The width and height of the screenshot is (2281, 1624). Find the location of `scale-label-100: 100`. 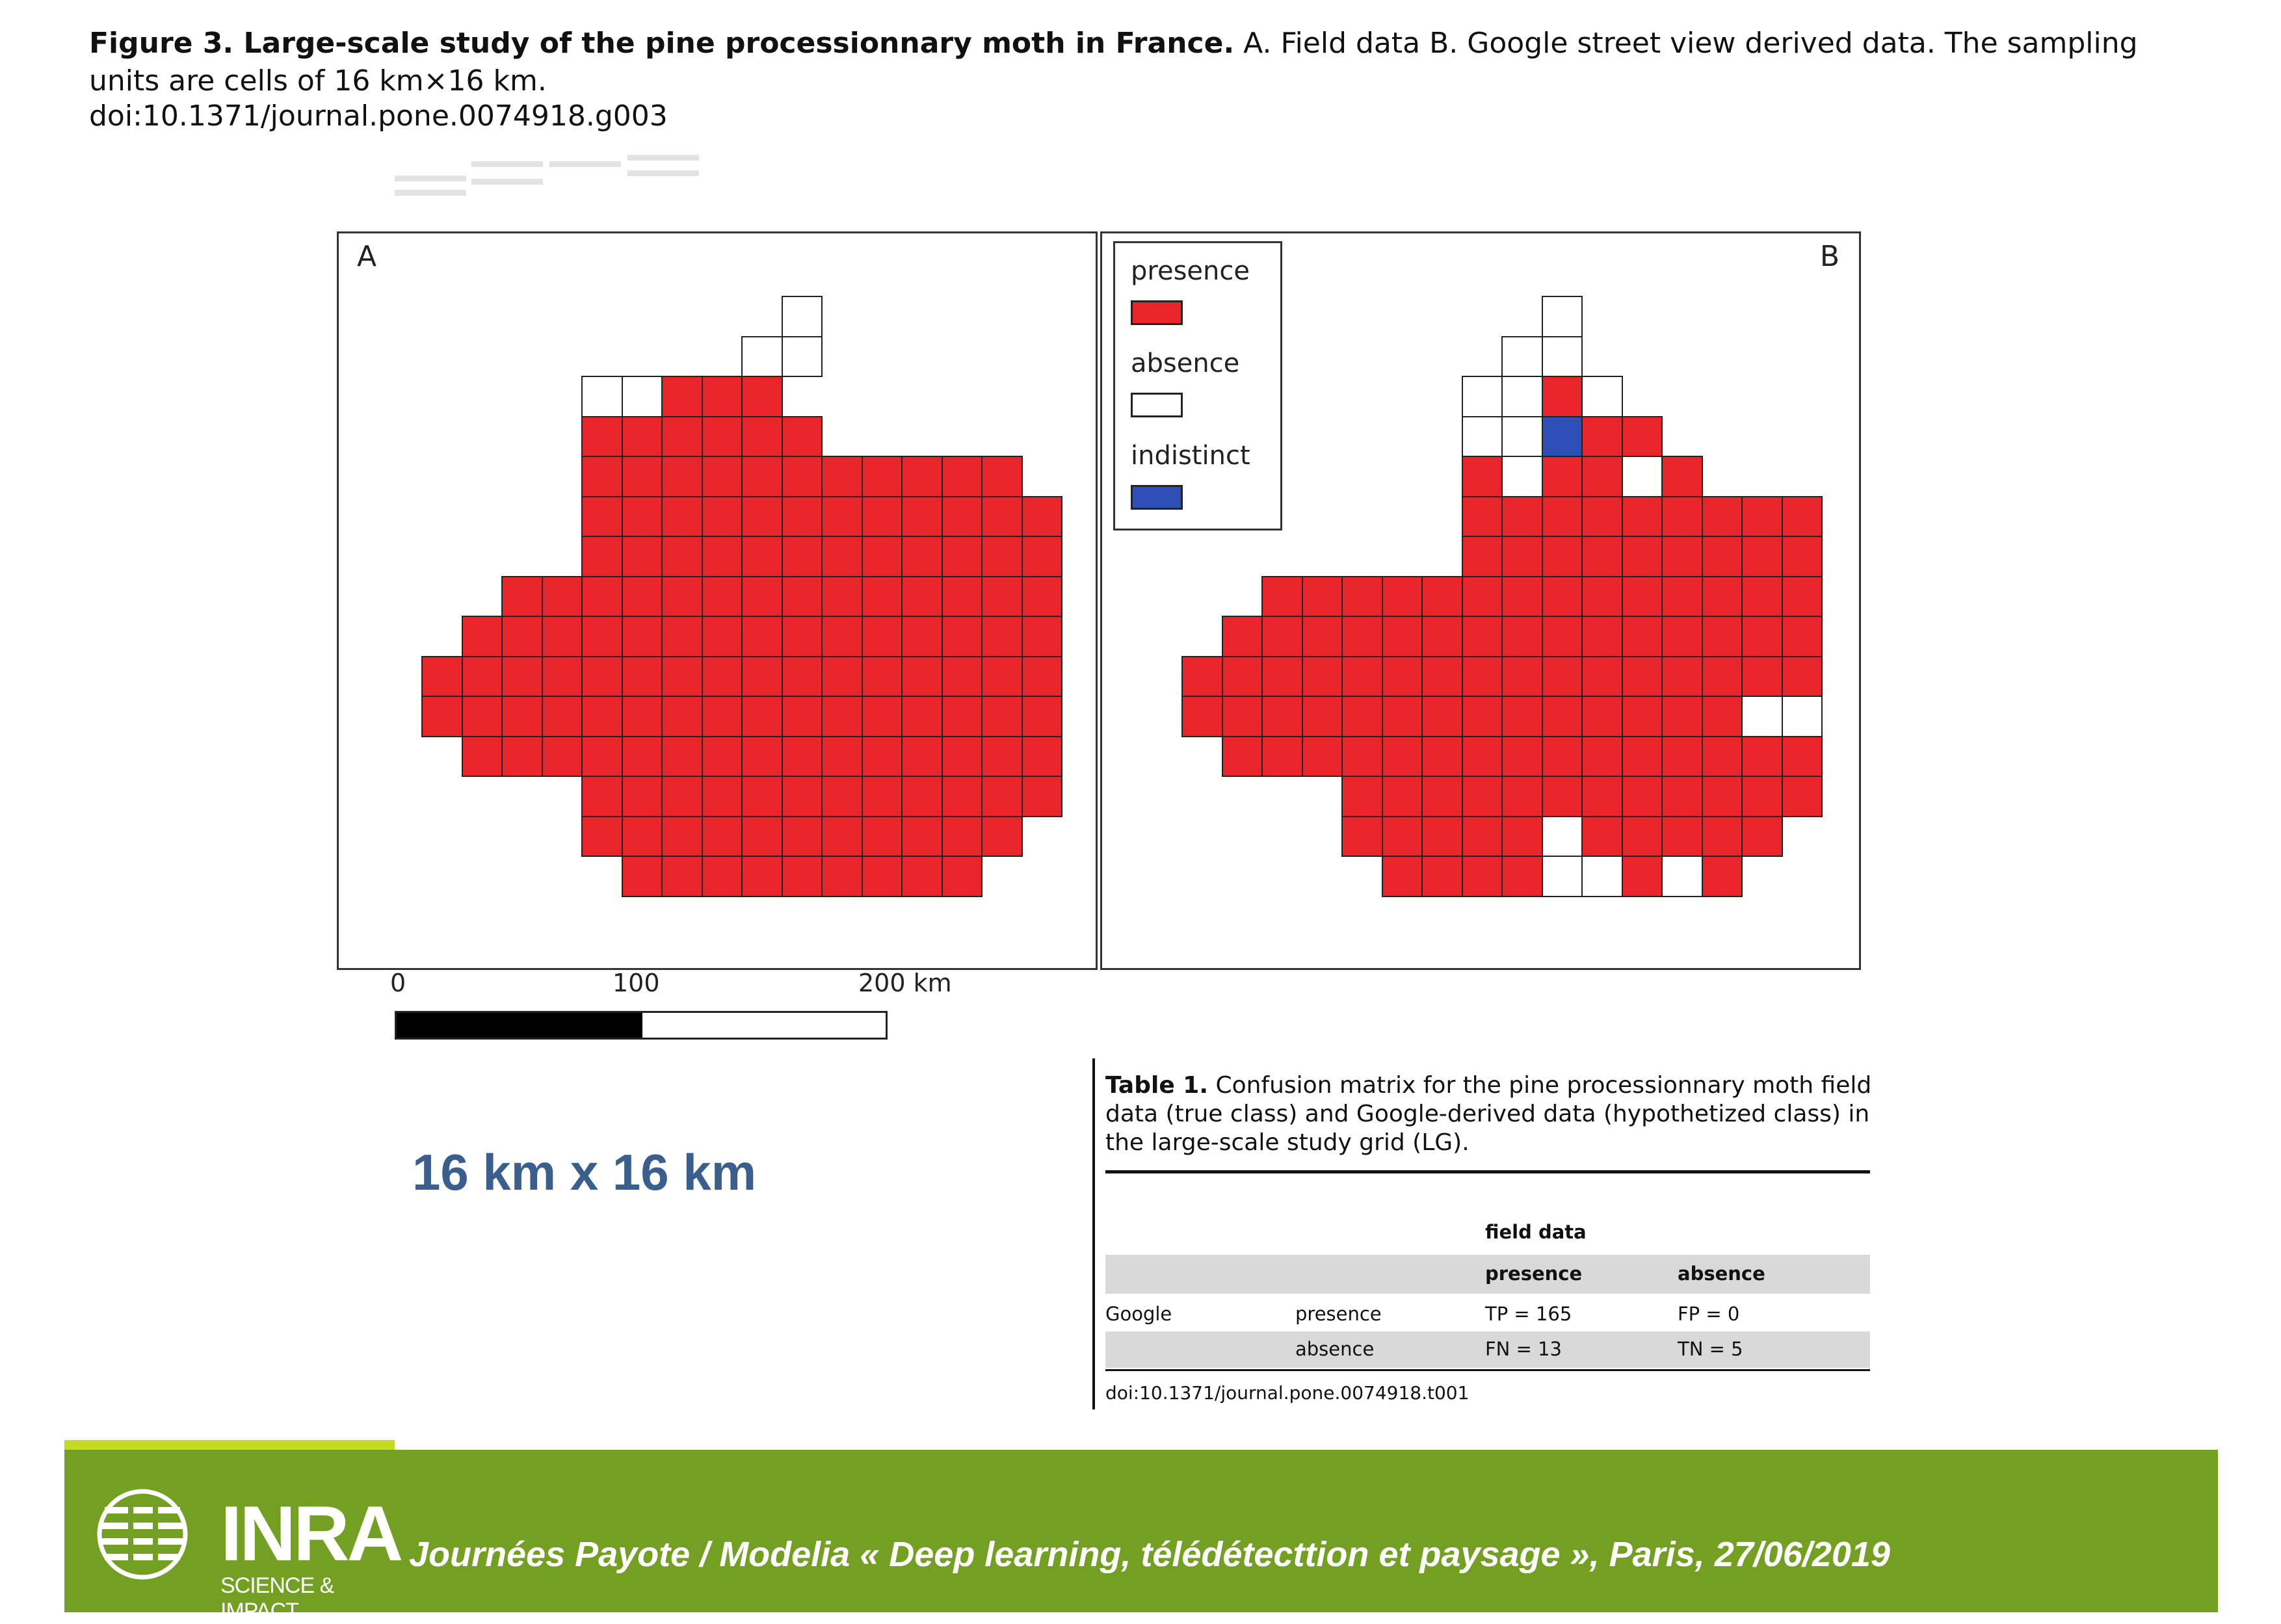

scale-label-100: 100 is located at coordinates (636, 983).